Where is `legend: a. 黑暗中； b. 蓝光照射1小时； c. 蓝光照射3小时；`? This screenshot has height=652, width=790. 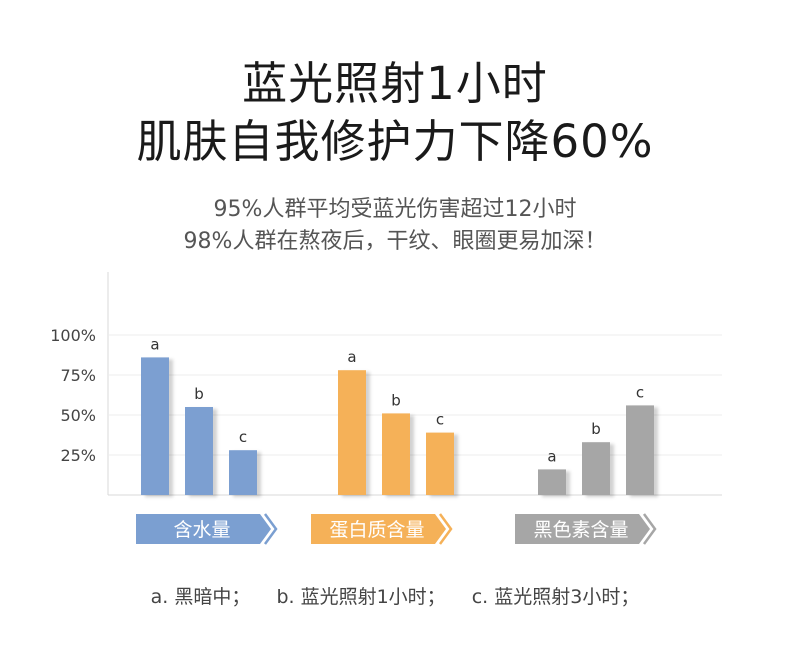
legend: a. 黑暗中； b. 蓝光照射1小时； c. 蓝光照射3小时； is located at coordinates (395, 597).